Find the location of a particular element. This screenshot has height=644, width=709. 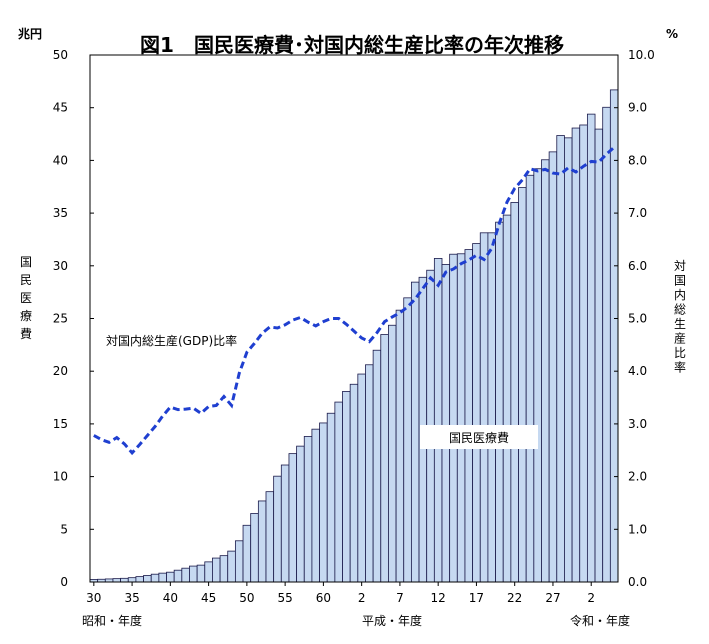

right-tick-label: 6.0 is located at coordinates (637, 266).